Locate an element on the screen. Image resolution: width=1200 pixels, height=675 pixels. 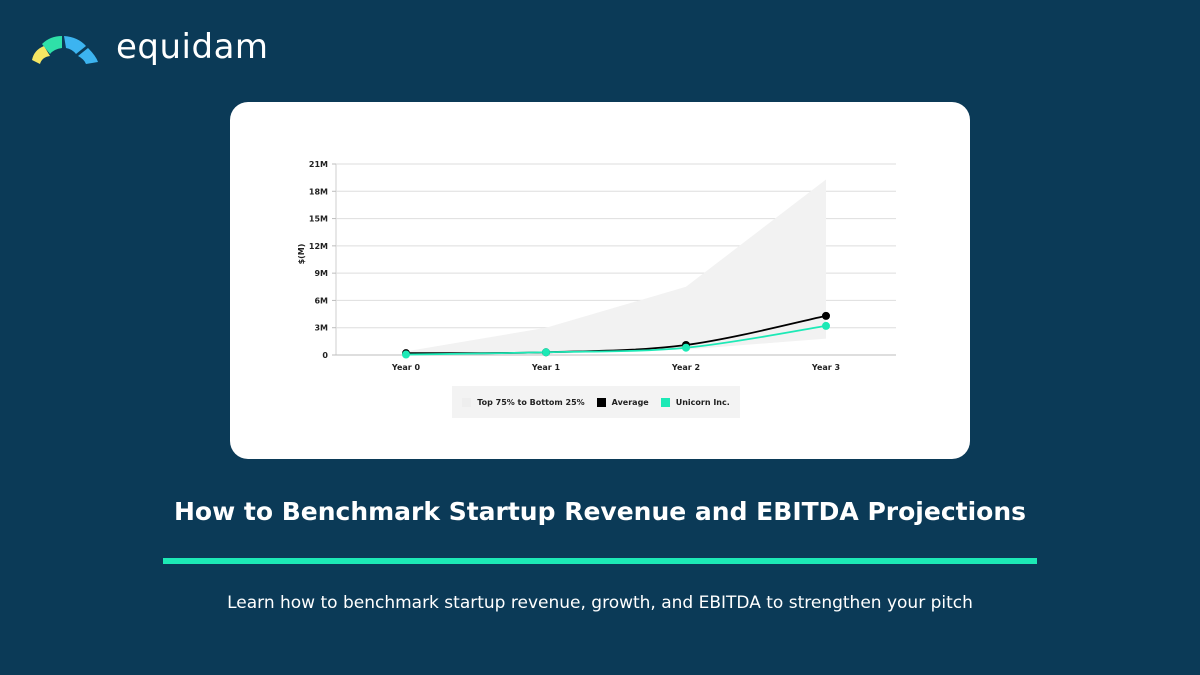
brand: equidam is located at coordinates (148, 48).